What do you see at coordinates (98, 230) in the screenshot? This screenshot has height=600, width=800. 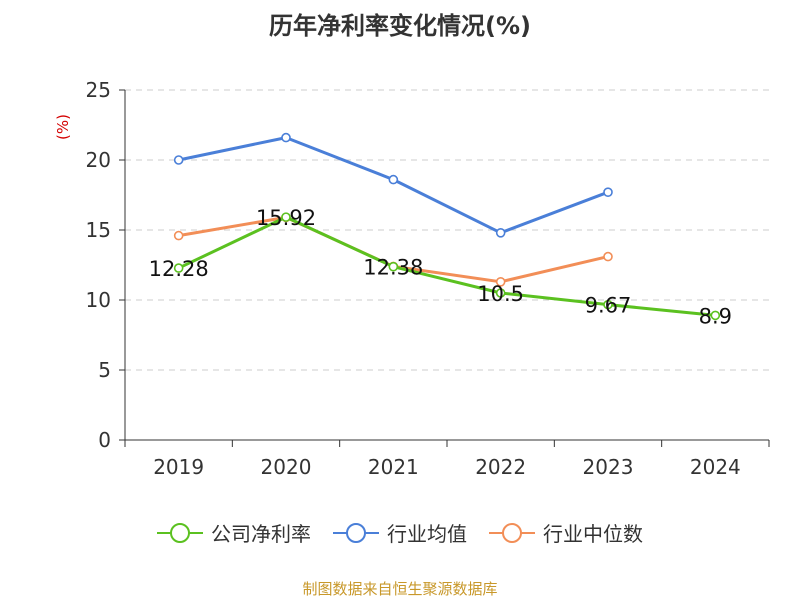 I see `y-tick-label: 15` at bounding box center [98, 230].